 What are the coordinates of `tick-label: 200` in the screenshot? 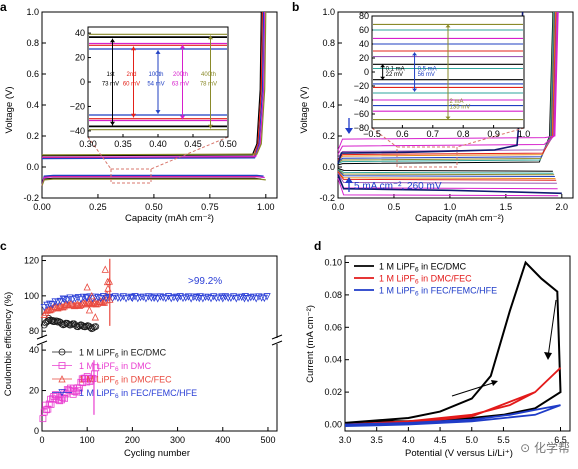 It's located at (132, 440).